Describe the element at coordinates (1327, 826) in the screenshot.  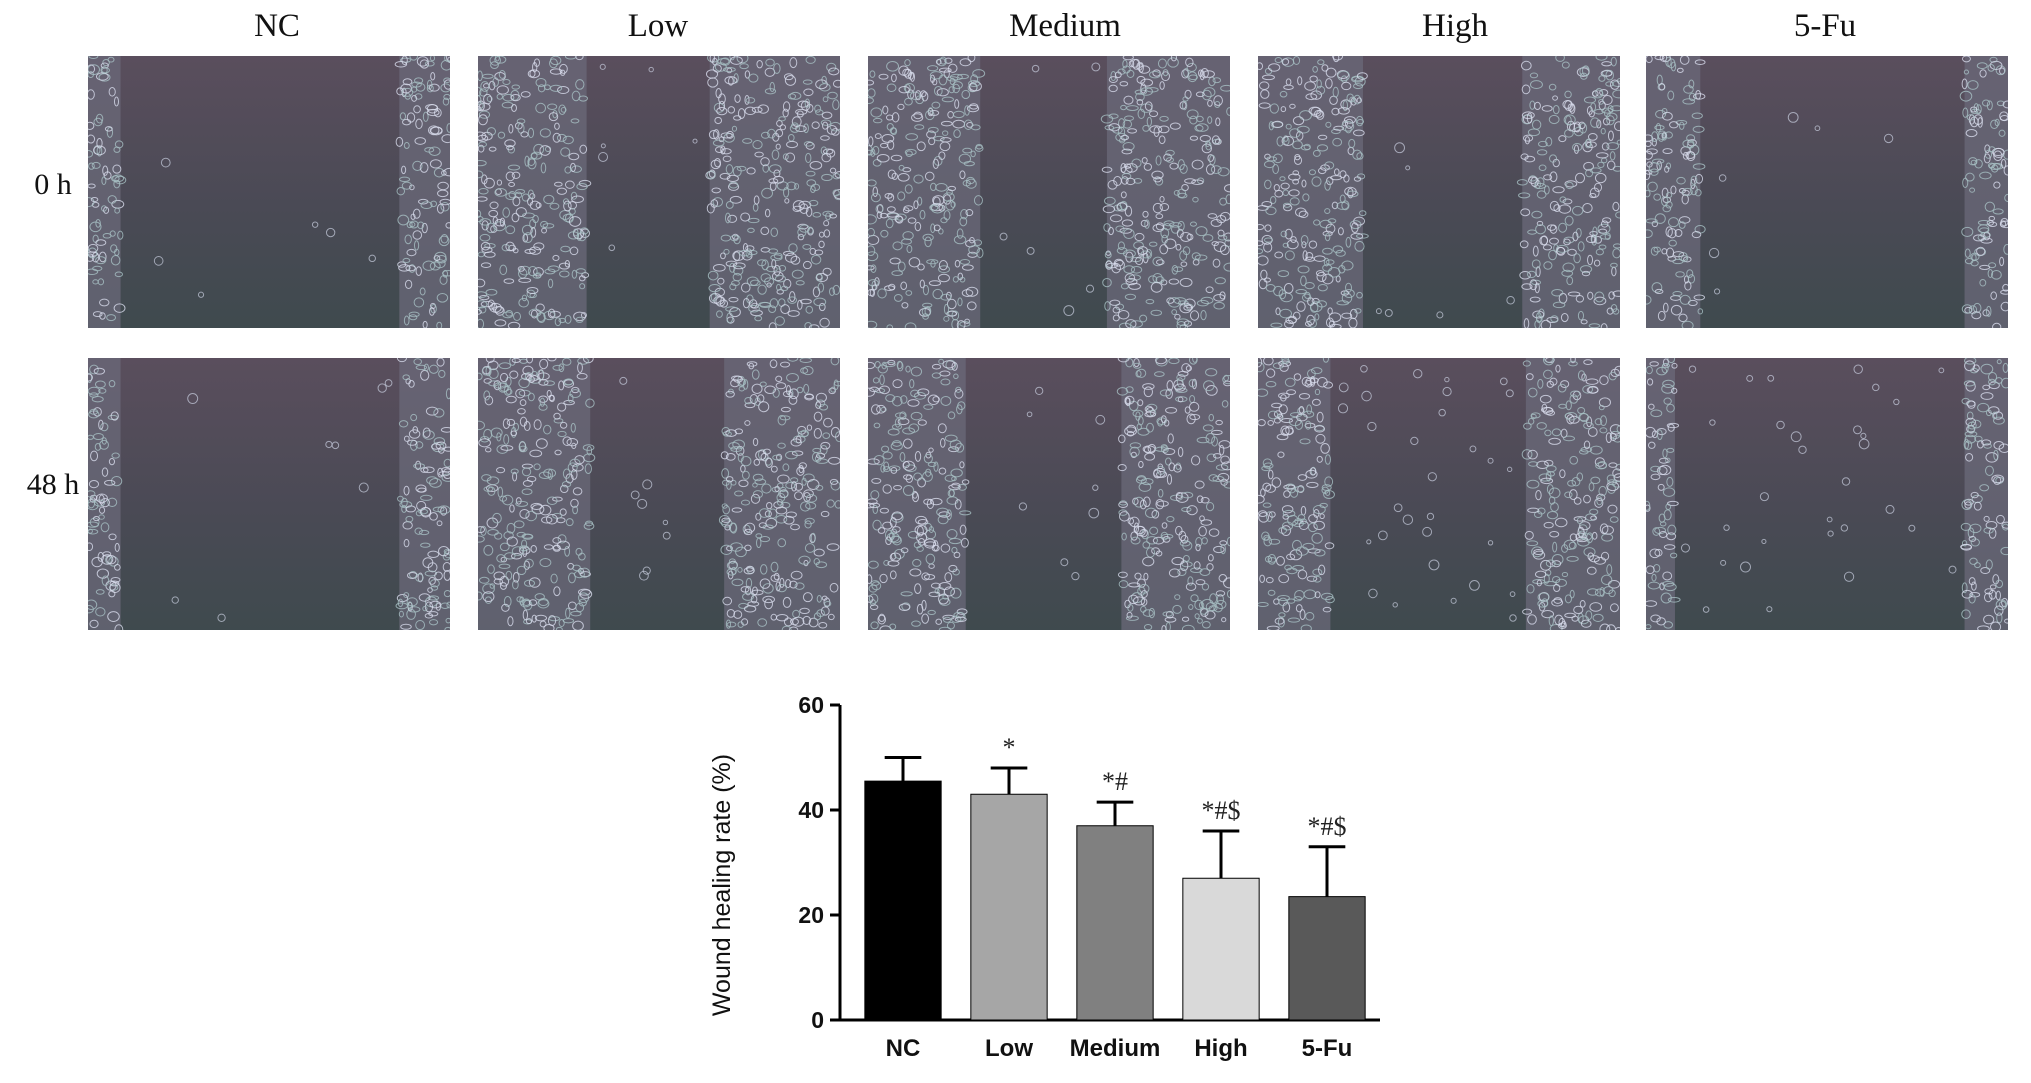
I see `significance-5fu: *#$` at that location.